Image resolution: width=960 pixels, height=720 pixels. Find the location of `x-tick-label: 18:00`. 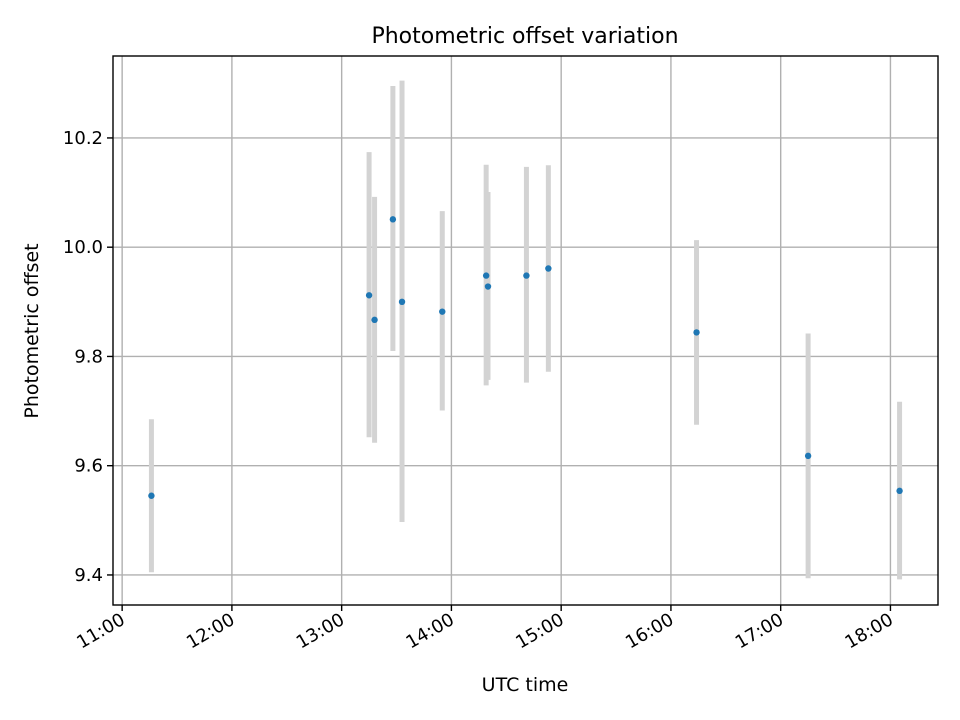

x-tick-label: 18:00 is located at coordinates (869, 631).